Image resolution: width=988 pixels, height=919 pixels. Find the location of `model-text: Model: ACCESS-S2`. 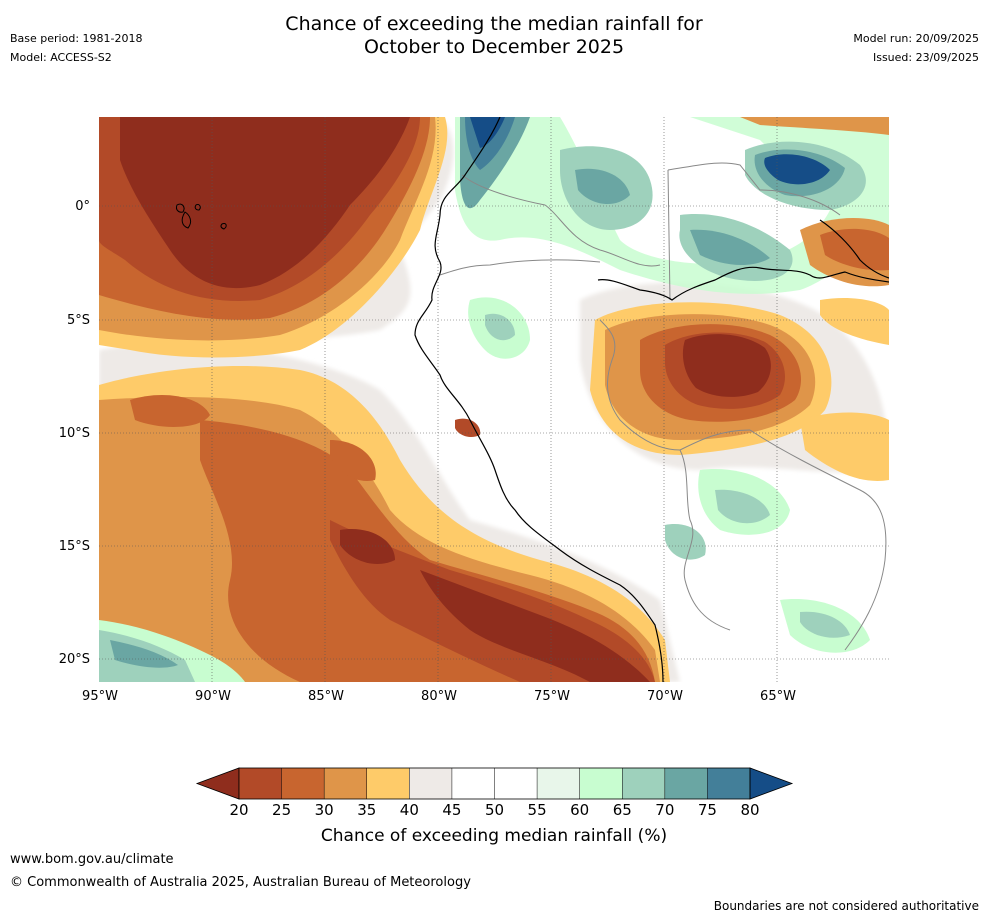

model-text: Model: ACCESS-S2 is located at coordinates (61, 57).